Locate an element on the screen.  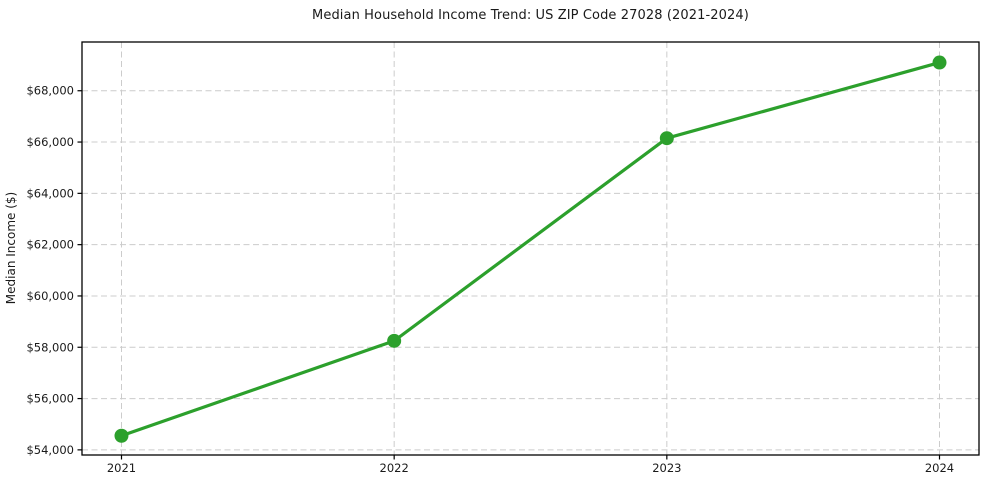
x-tick-label: 2022 is located at coordinates (394, 468).